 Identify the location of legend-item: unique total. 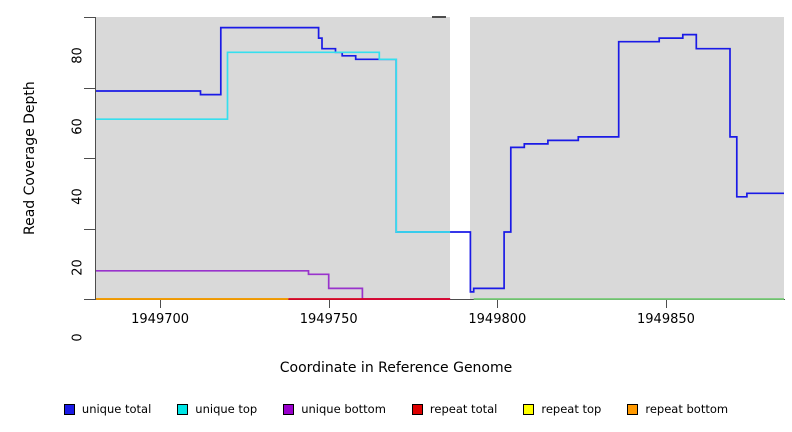
(107, 409).